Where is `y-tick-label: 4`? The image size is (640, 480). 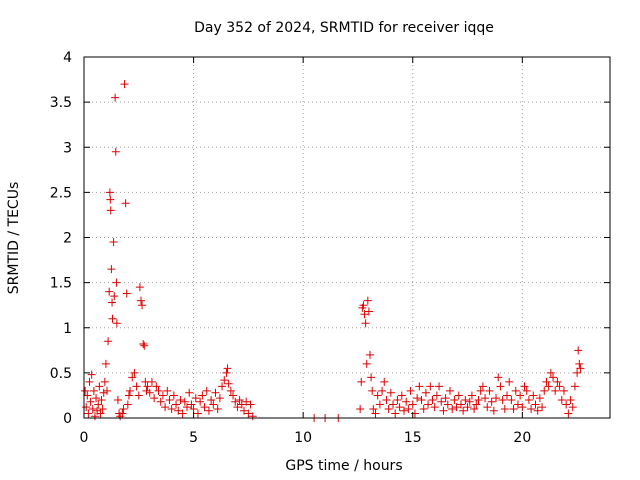
y-tick-label: 4 is located at coordinates (67, 58).